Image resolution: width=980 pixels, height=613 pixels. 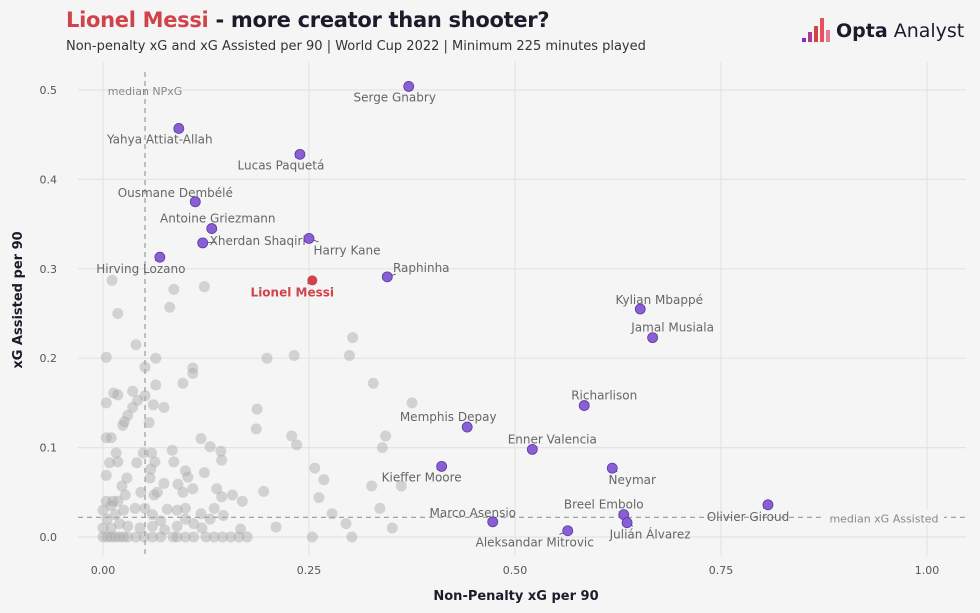 I want to click on player-label: Kieffer Moore, so click(x=422, y=477).